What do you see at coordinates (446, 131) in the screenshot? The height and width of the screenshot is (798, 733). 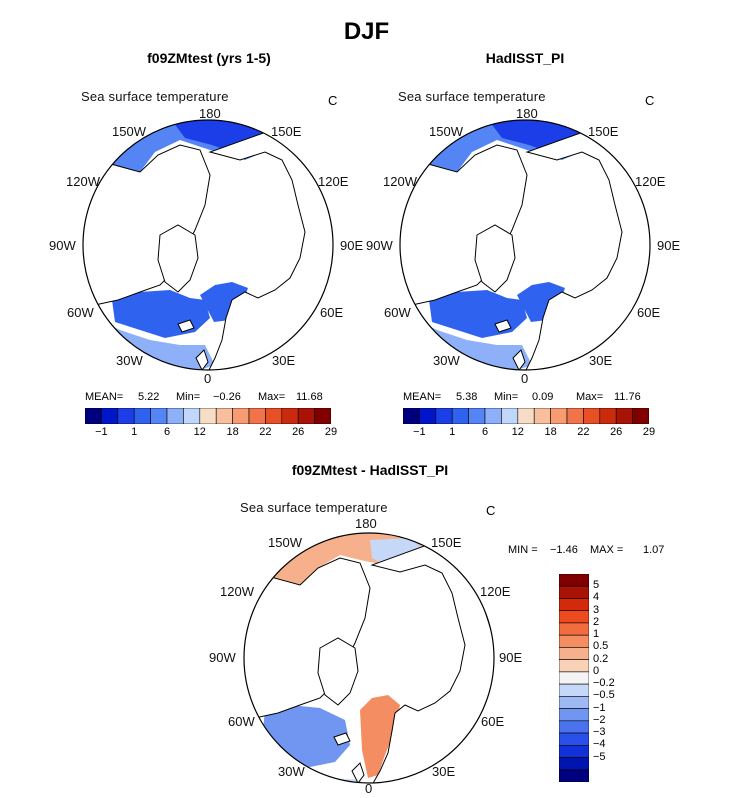 I see `panel-2-lon-150w: 150W` at bounding box center [446, 131].